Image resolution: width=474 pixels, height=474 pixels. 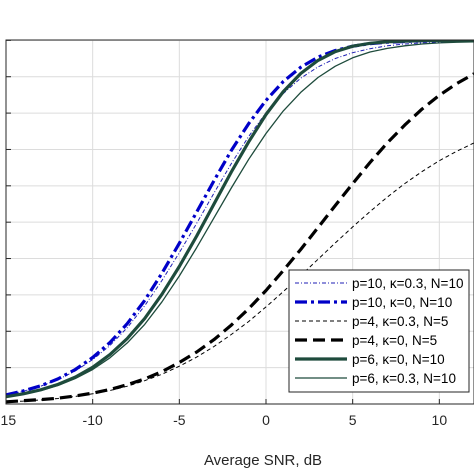 What do you see at coordinates (402, 302) in the screenshot?
I see `legend-label-2: p=10, κ=0, N=10` at bounding box center [402, 302].